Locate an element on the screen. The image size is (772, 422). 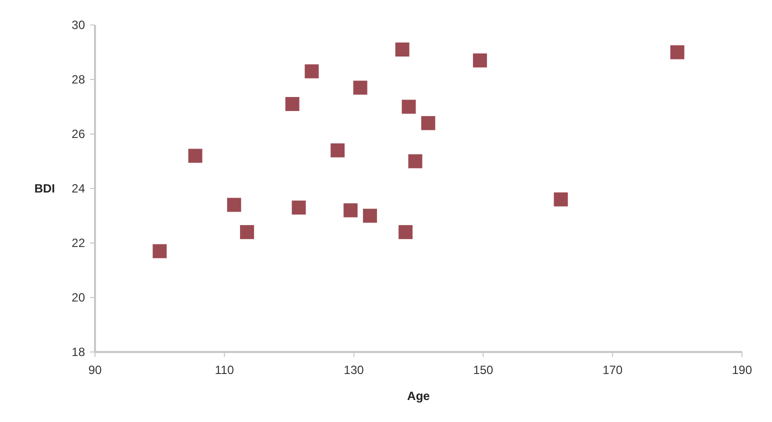
y-tick-label: 28 is located at coordinates (79, 79).